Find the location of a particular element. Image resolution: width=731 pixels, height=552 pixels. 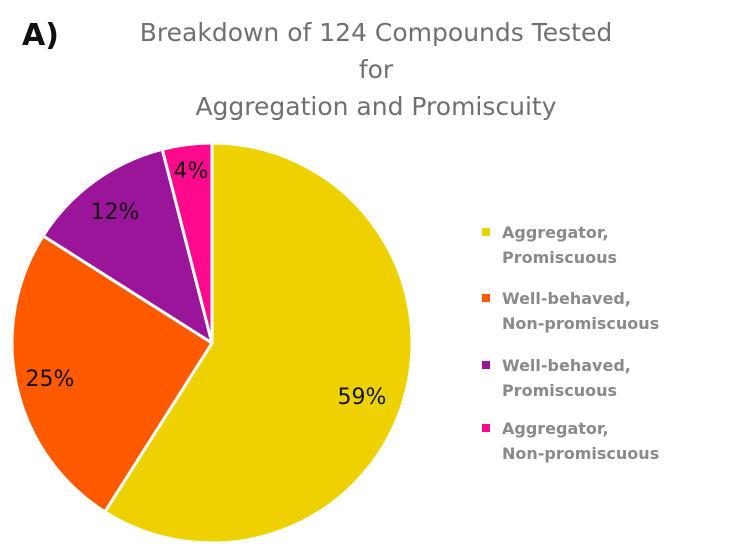

legend-item-well-behaved-non-promiscuous: Well-behaved, Non-promiscuous is located at coordinates (570, 311).